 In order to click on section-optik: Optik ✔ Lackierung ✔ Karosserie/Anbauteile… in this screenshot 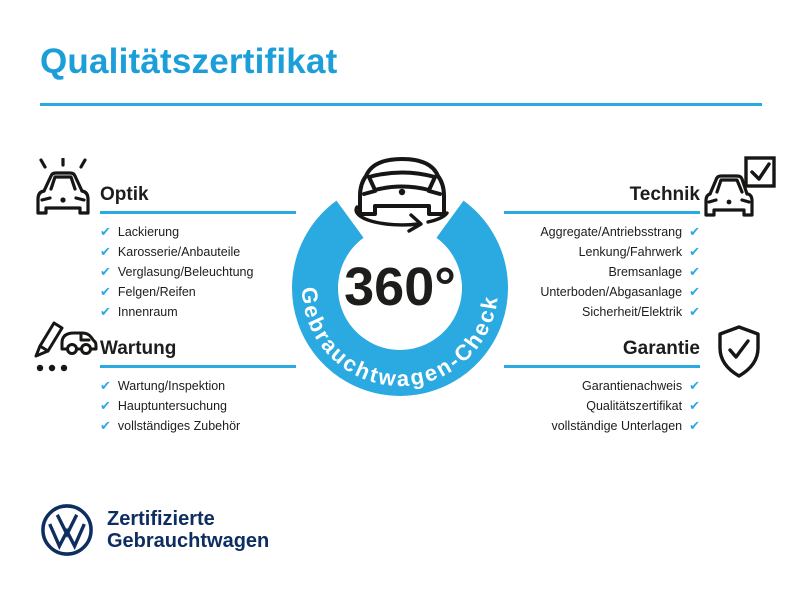, I will do `click(198, 253)`.